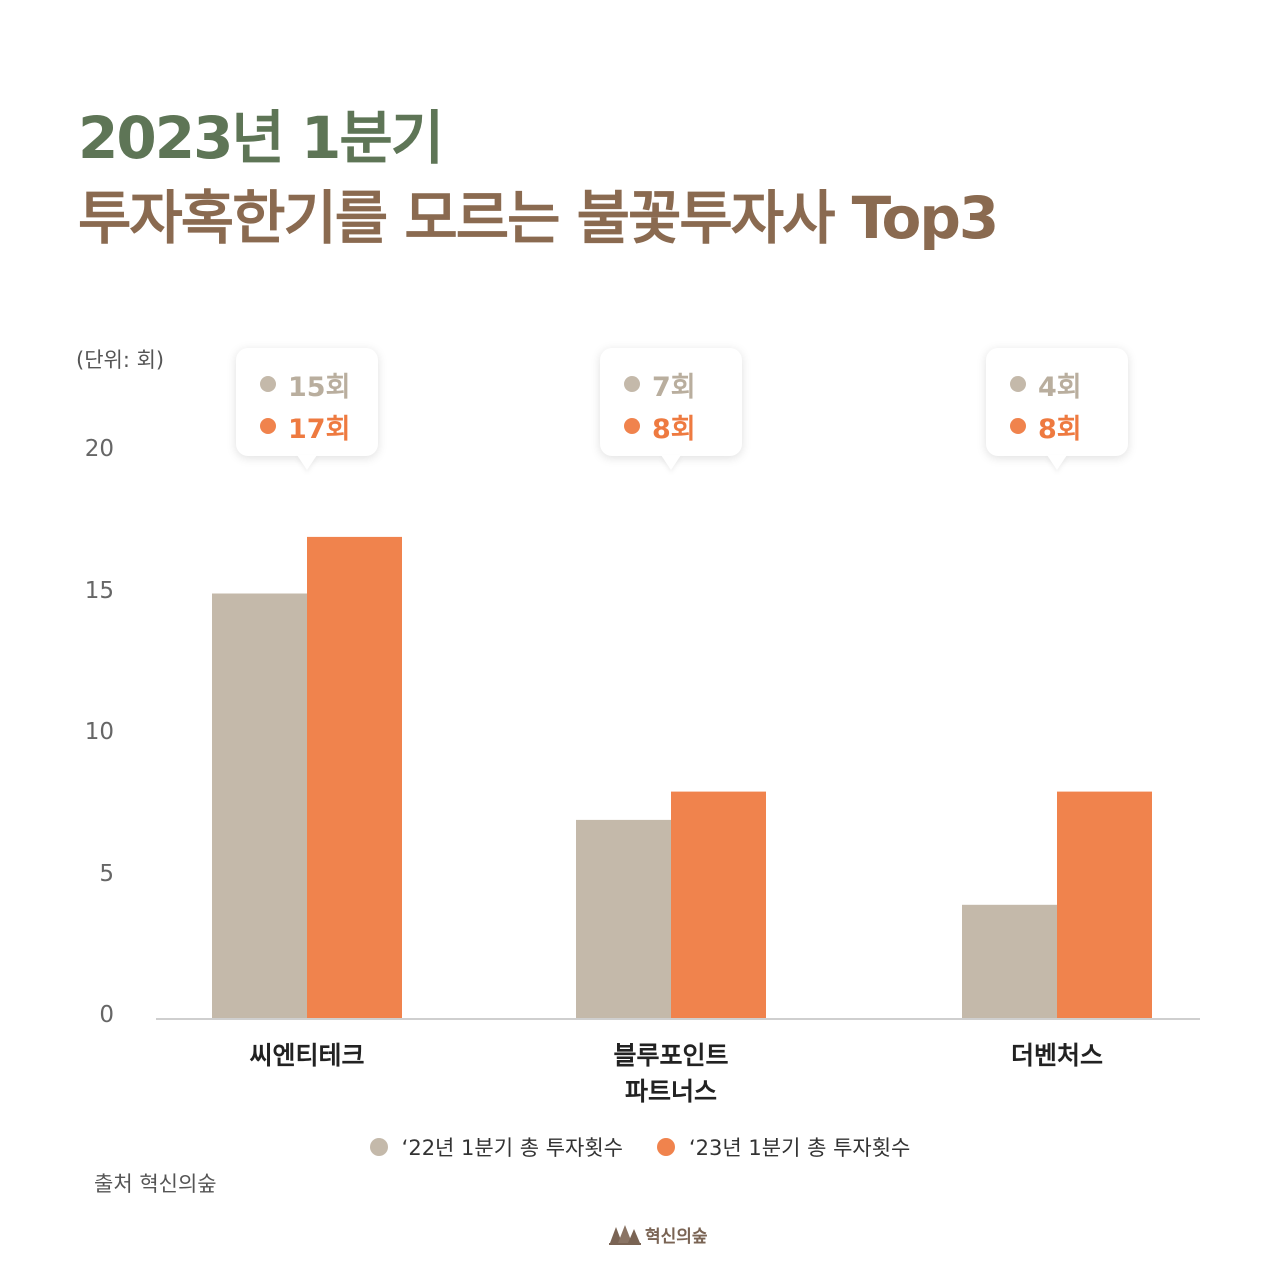 This screenshot has width=1280, height=1280. What do you see at coordinates (538, 178) in the screenshot?
I see `chart-title: 2023년 1분기 투자혹한기를 모르는 불꽃투자사 Top3` at bounding box center [538, 178].